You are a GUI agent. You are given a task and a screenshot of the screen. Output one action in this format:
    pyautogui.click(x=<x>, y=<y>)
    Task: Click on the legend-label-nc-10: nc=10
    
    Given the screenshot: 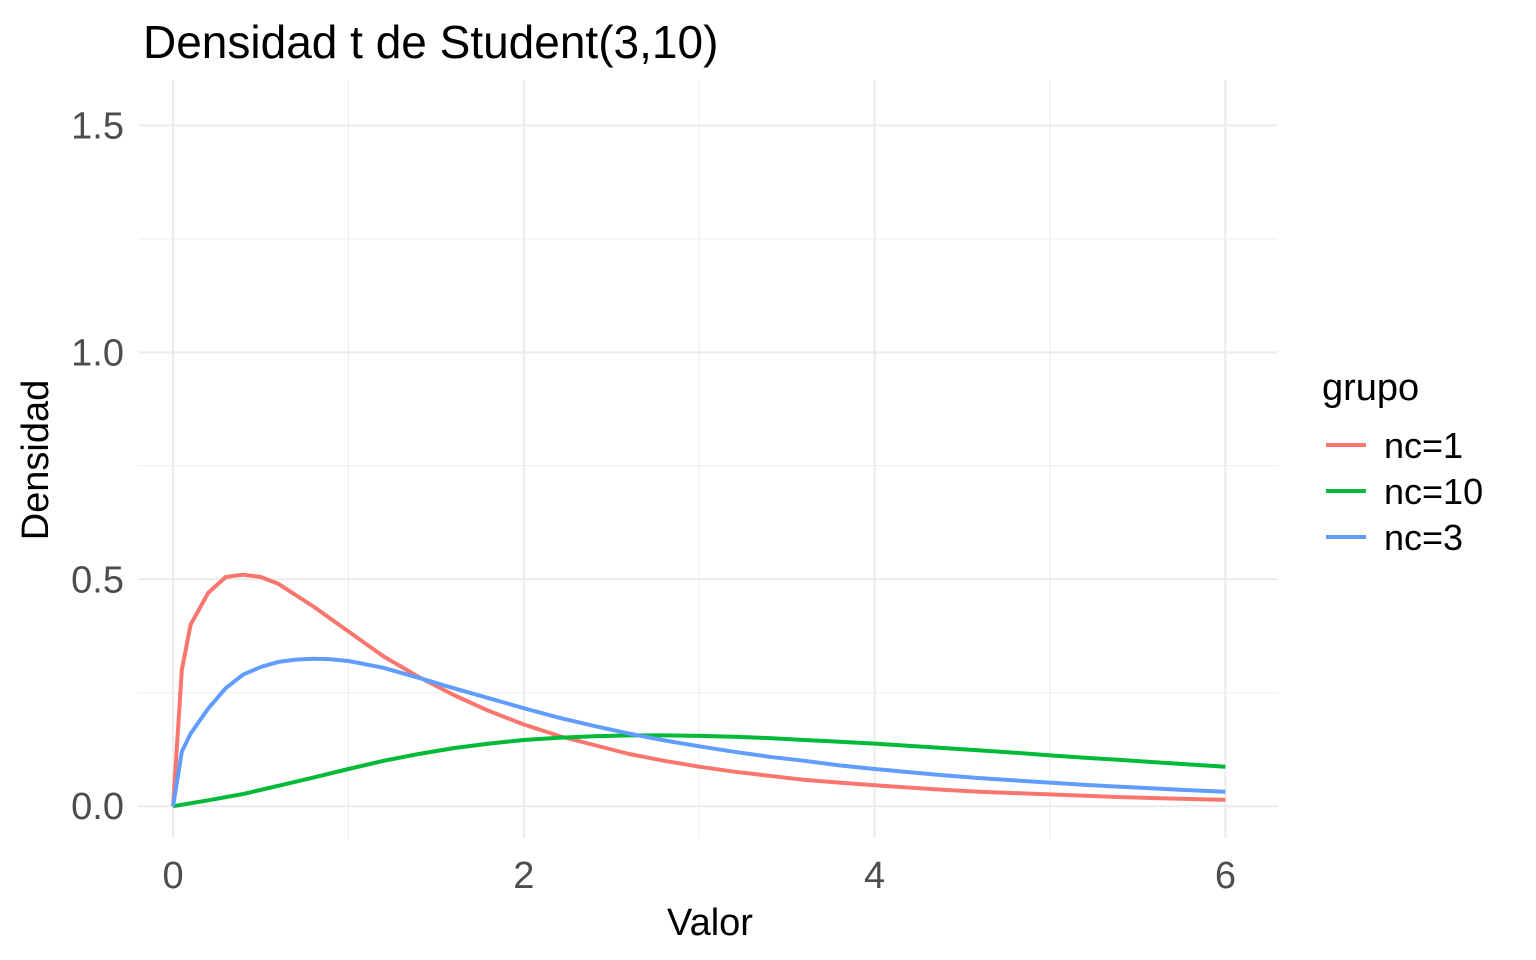 What is the action you would take?
    pyautogui.click(x=1433, y=491)
    